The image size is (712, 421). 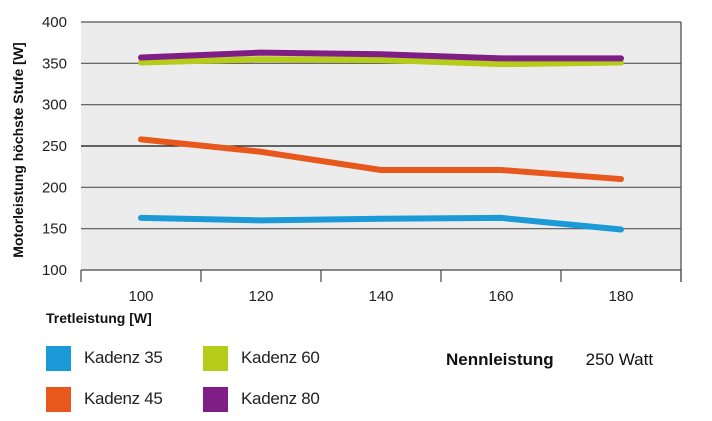 What do you see at coordinates (123, 398) in the screenshot?
I see `legend-label: Kadenz 45` at bounding box center [123, 398].